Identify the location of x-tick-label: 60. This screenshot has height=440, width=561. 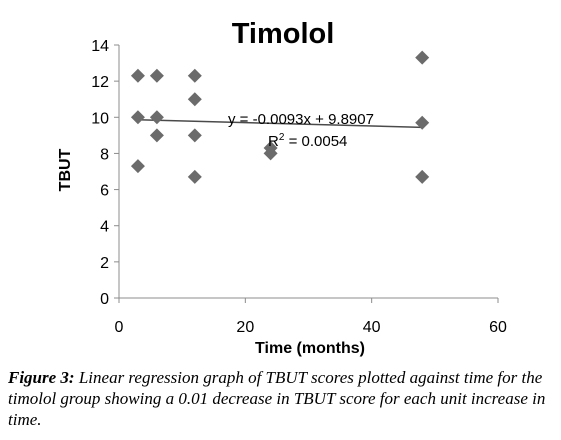
(498, 327).